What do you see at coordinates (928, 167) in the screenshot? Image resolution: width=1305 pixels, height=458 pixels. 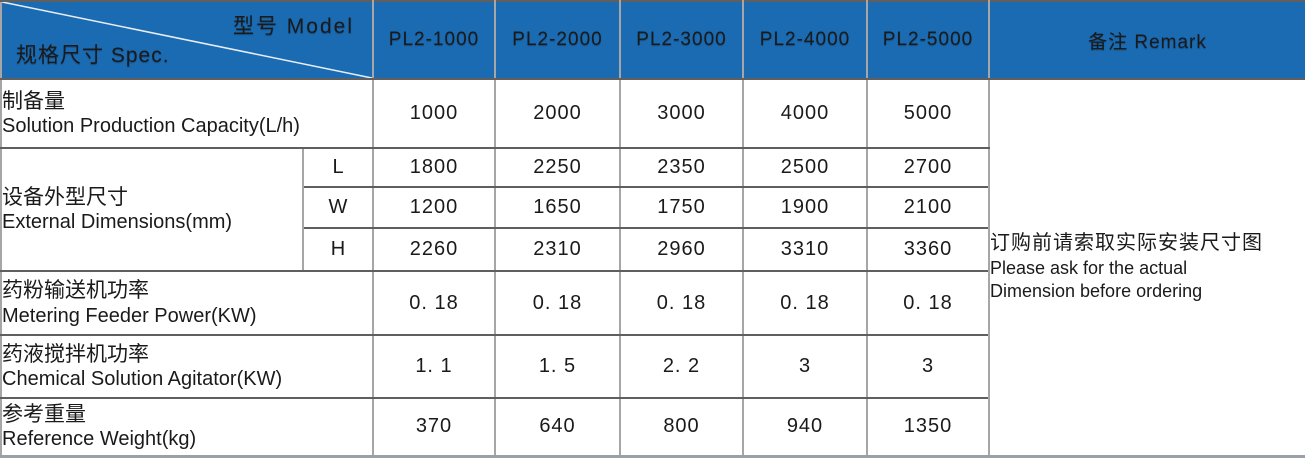 I see `cell-dim-l-5: 2700` at bounding box center [928, 167].